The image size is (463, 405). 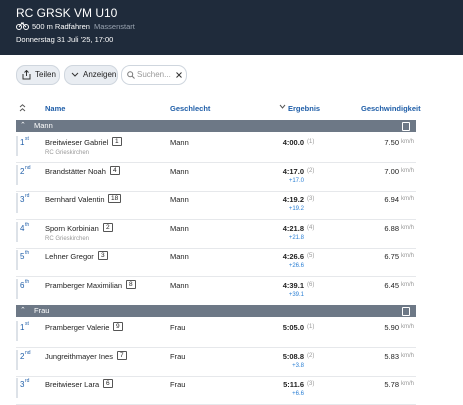 What do you see at coordinates (391, 142) in the screenshot?
I see `speed: 7.50` at bounding box center [391, 142].